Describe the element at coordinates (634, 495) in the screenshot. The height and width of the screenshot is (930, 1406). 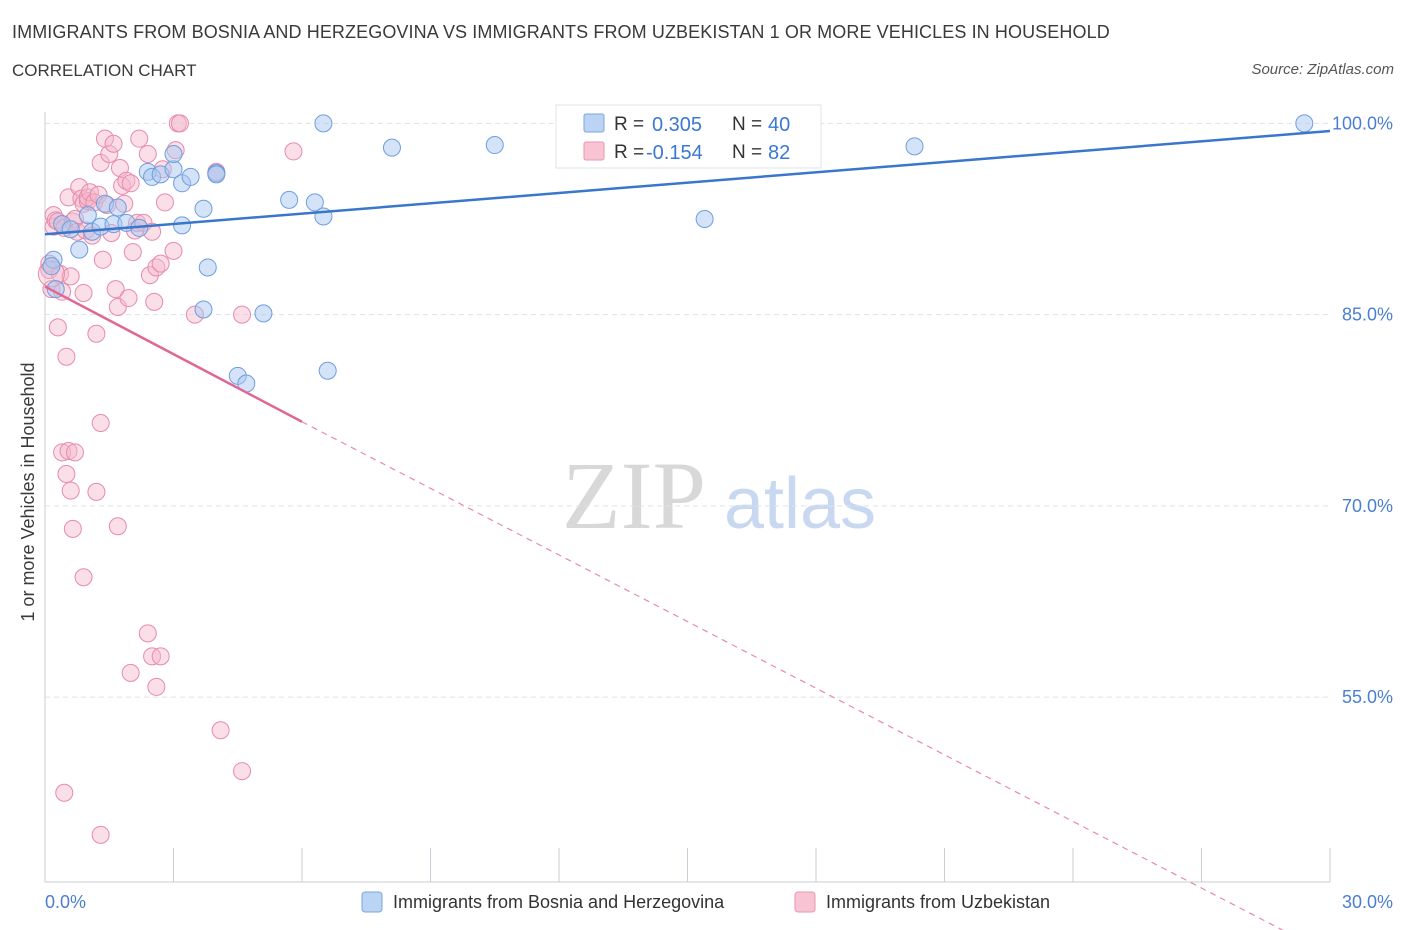
I see `watermark-zip: ZIP` at that location.